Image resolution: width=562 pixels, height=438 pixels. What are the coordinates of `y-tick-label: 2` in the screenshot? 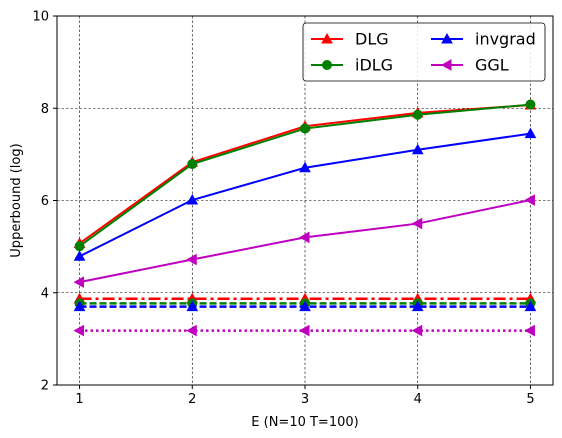 It's located at (45, 386).